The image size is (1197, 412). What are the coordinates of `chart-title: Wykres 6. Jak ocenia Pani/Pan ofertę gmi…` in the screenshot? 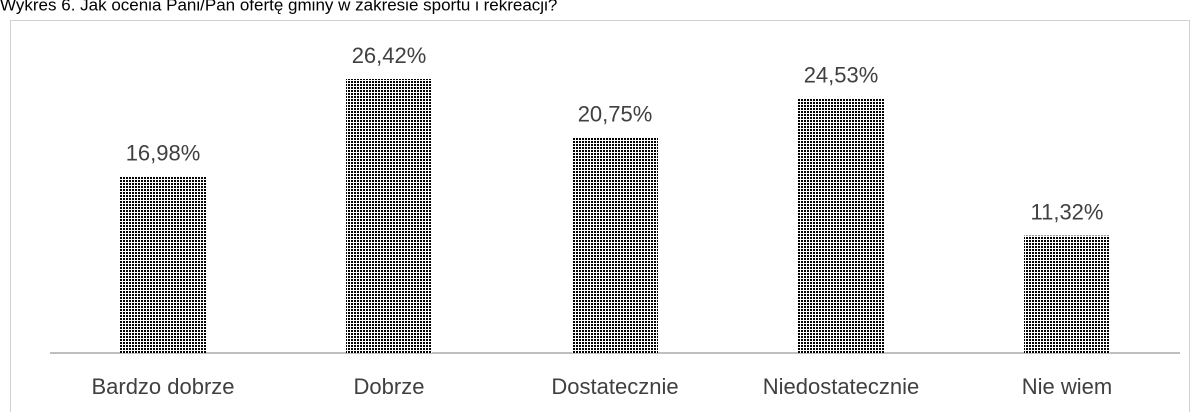 It's located at (278, 7).